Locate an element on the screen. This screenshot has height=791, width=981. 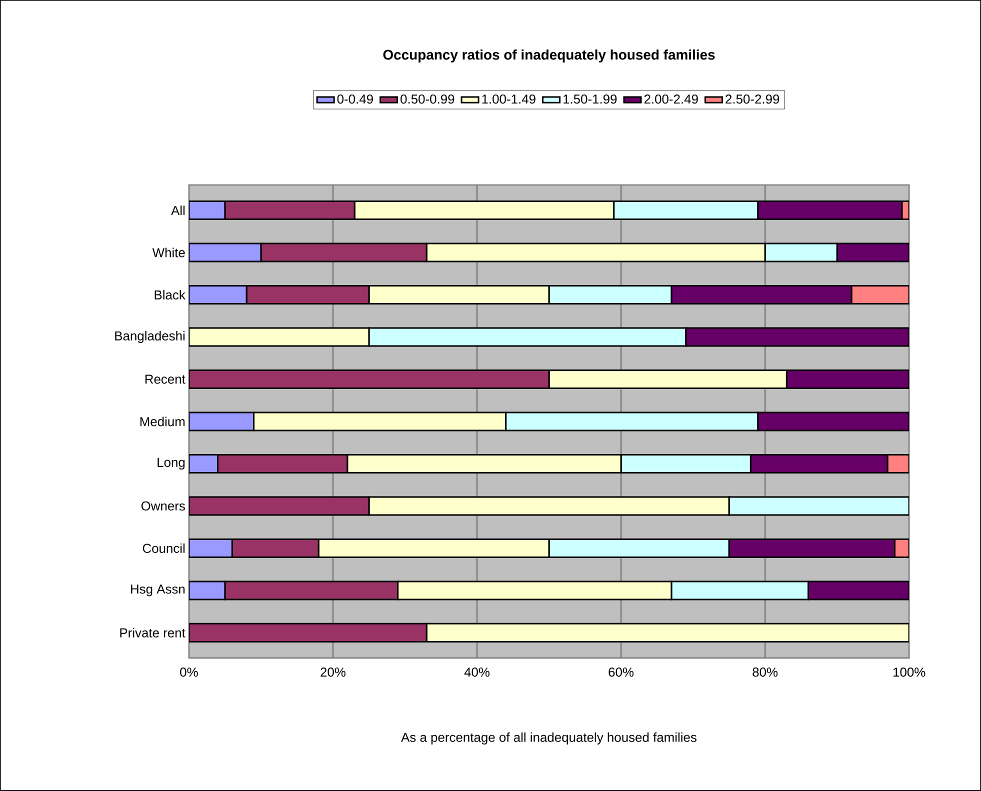
y-tick-label: All is located at coordinates (178, 210).